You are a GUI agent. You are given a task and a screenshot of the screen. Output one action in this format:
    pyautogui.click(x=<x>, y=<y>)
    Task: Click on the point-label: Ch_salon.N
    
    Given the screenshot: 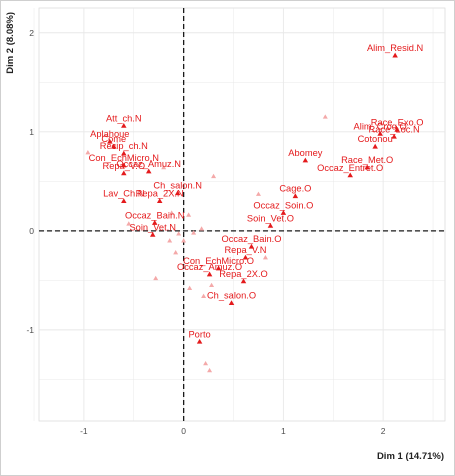 What is the action you would take?
    pyautogui.click(x=177, y=186)
    